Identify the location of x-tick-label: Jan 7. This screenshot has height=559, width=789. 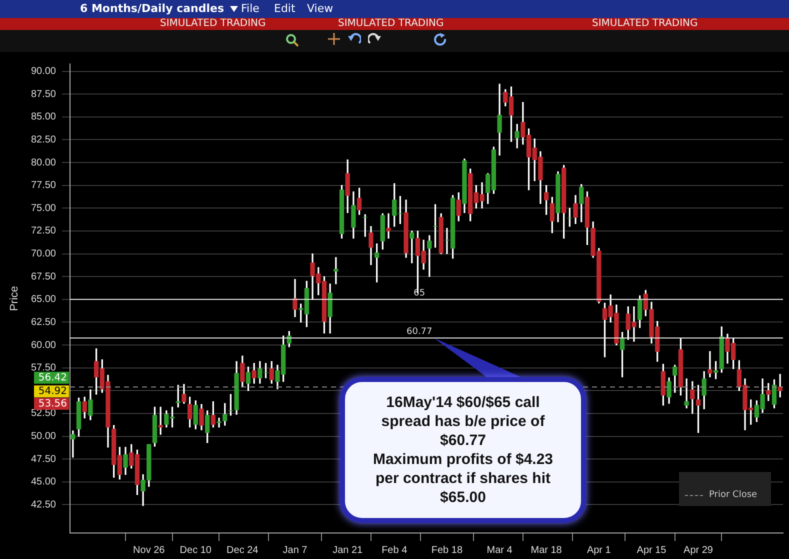
(295, 550).